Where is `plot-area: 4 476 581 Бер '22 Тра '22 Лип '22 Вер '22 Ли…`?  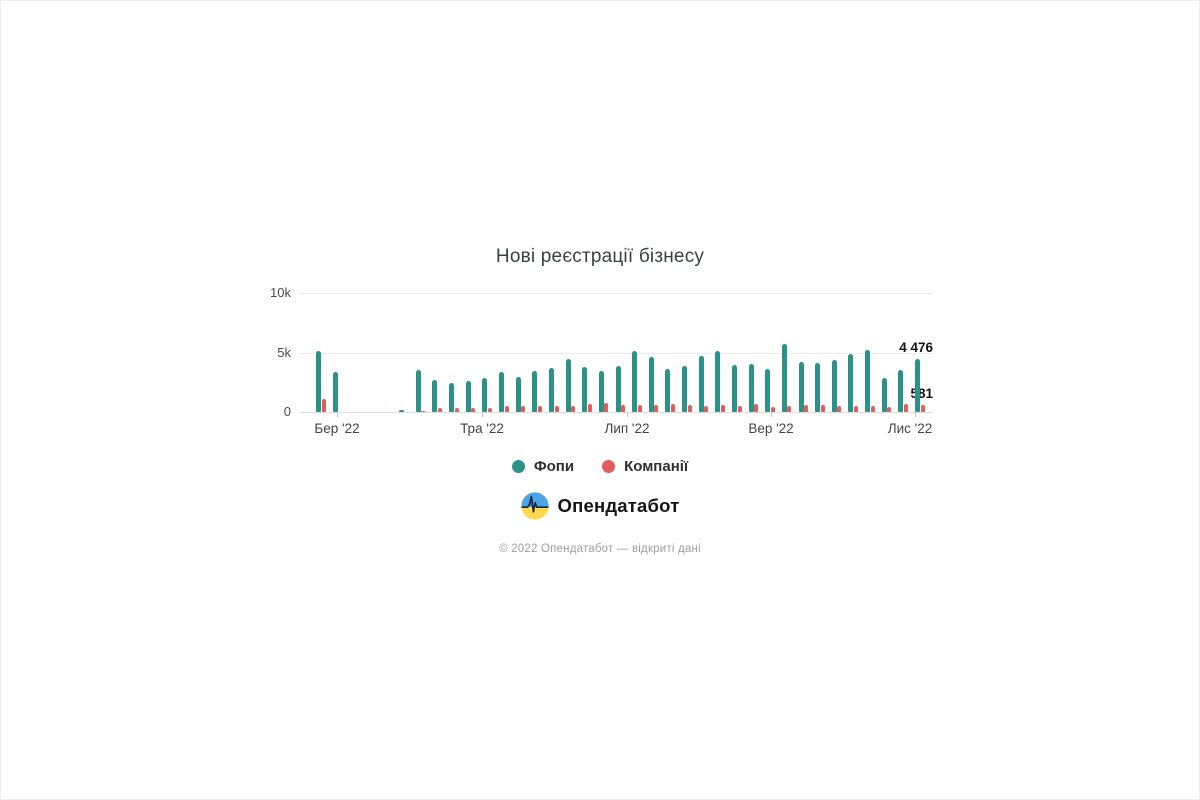 plot-area: 4 476 581 Бер '22 Тра '22 Лип '22 Вер '22 Ли… is located at coordinates (616, 360).